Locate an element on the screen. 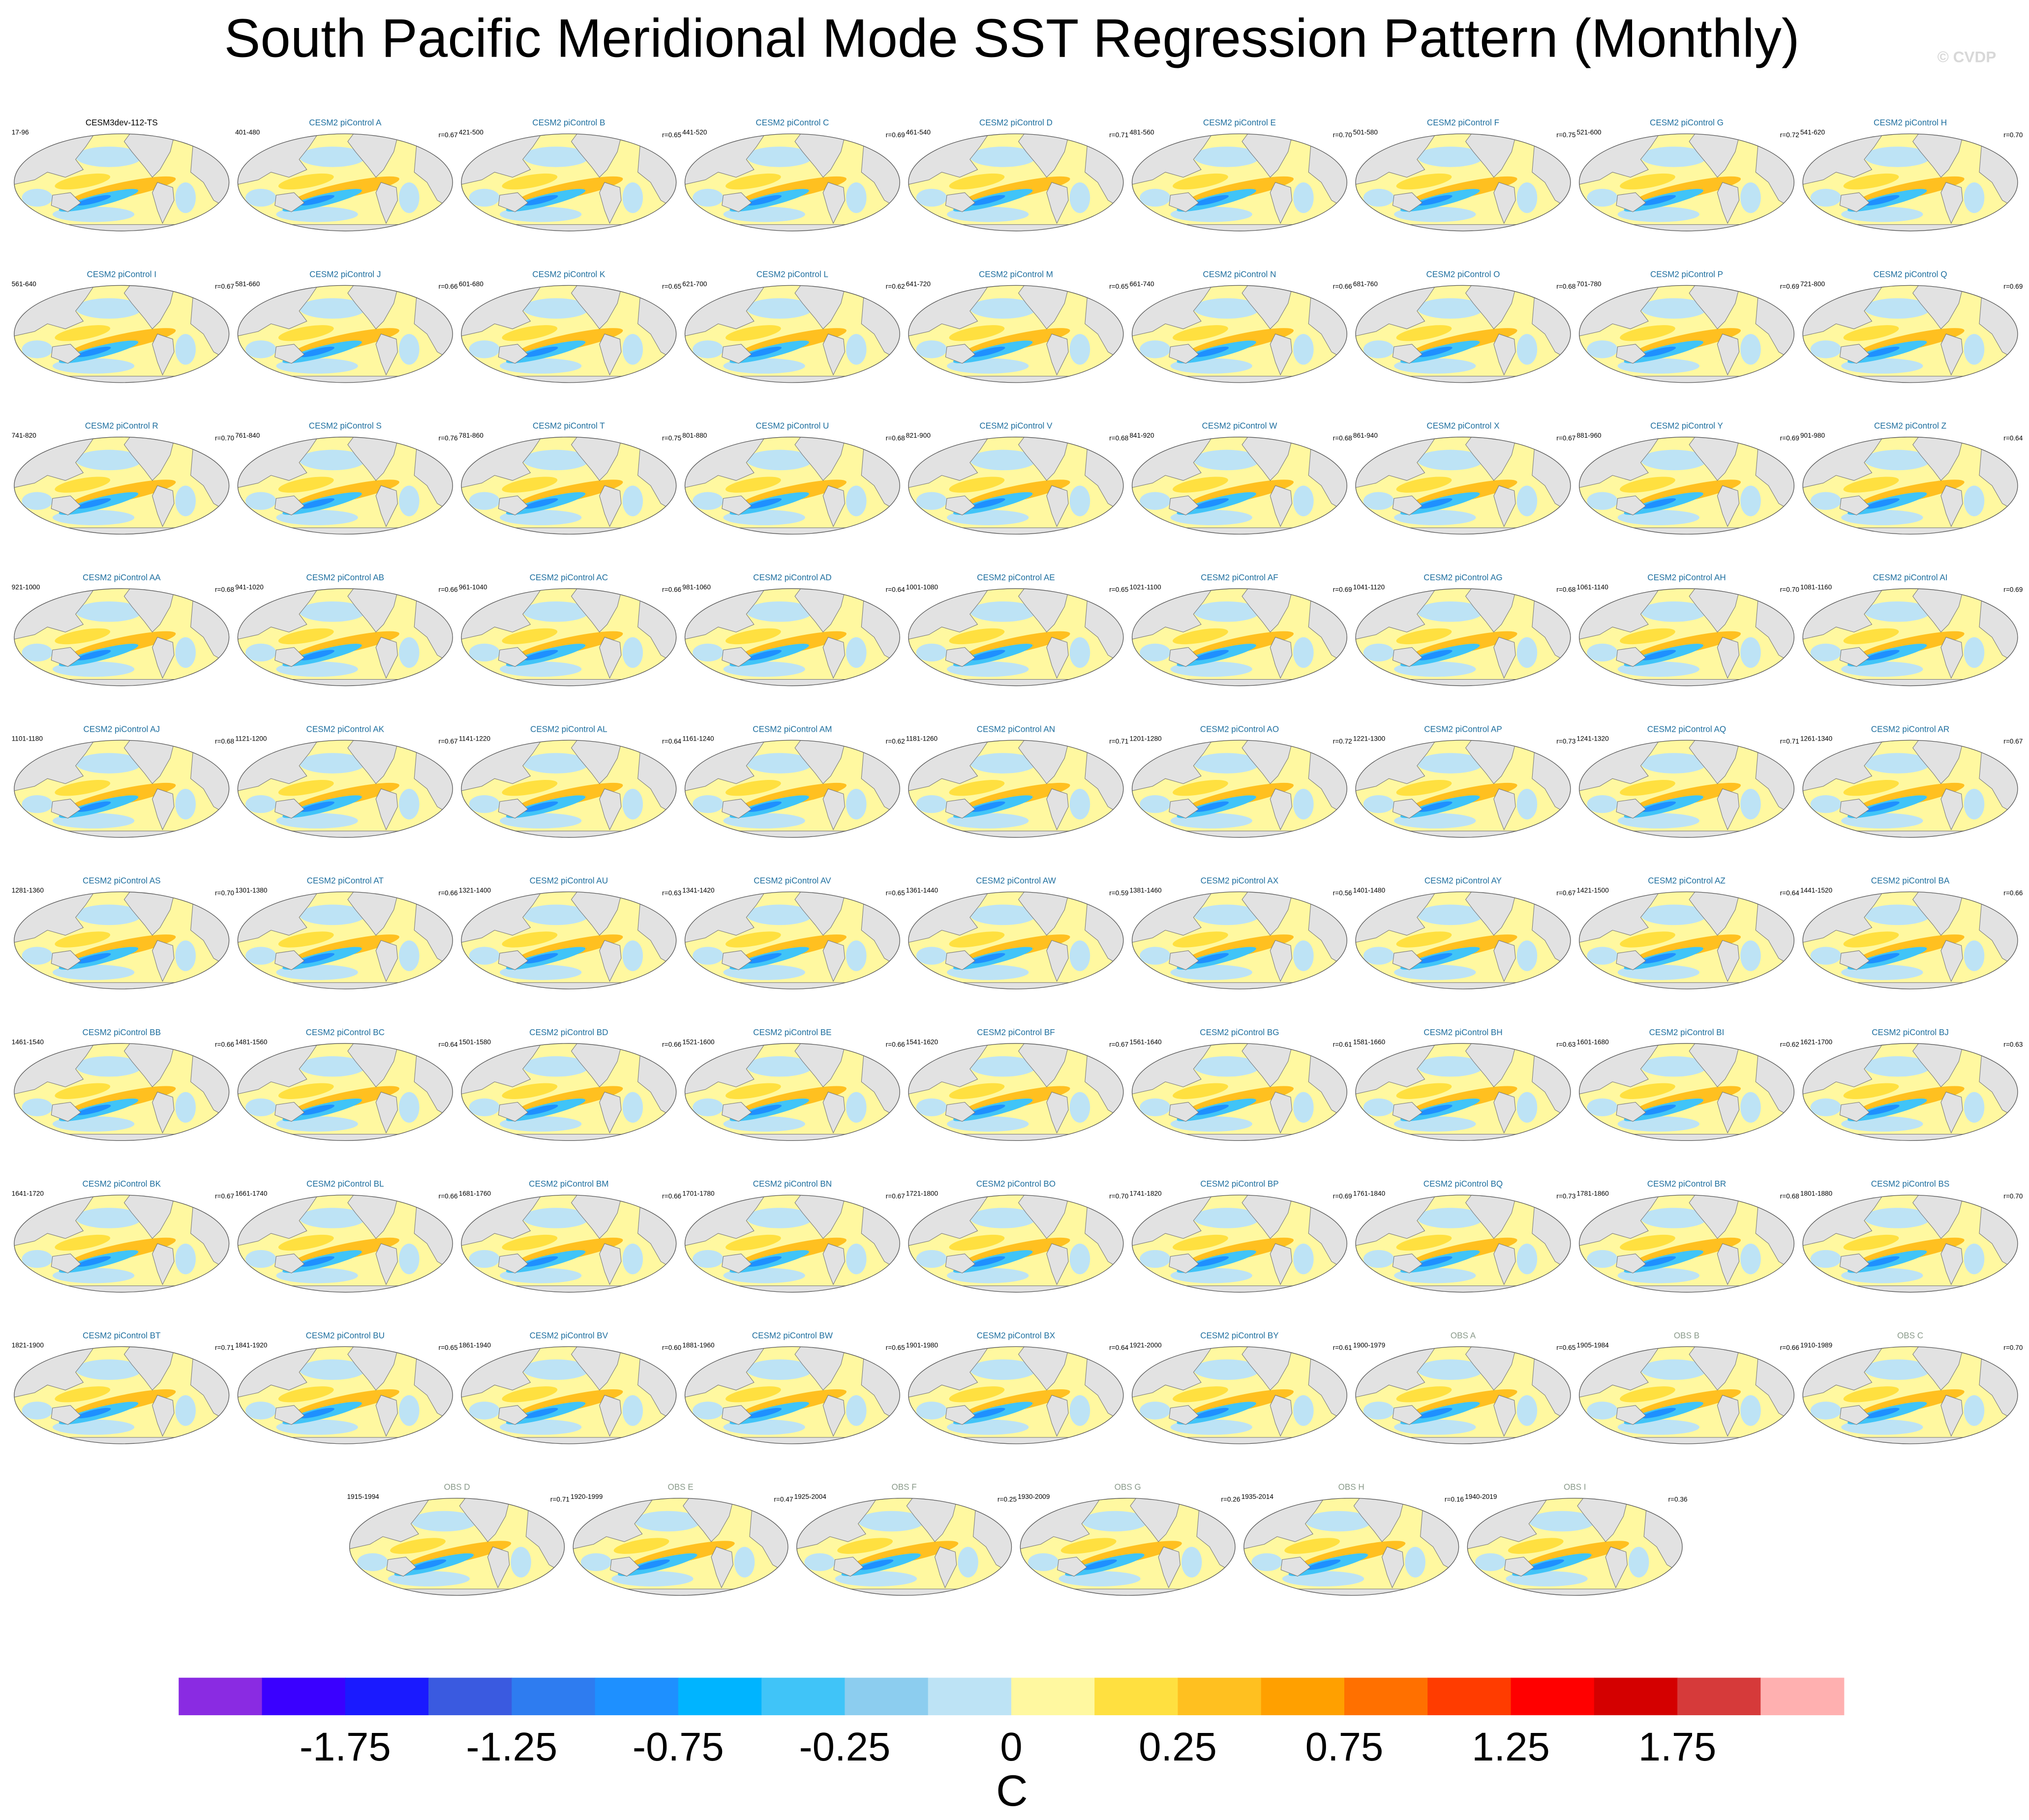 The height and width of the screenshot is (1820, 2029). panel-title: CESM2 piControl W is located at coordinates (1240, 426).